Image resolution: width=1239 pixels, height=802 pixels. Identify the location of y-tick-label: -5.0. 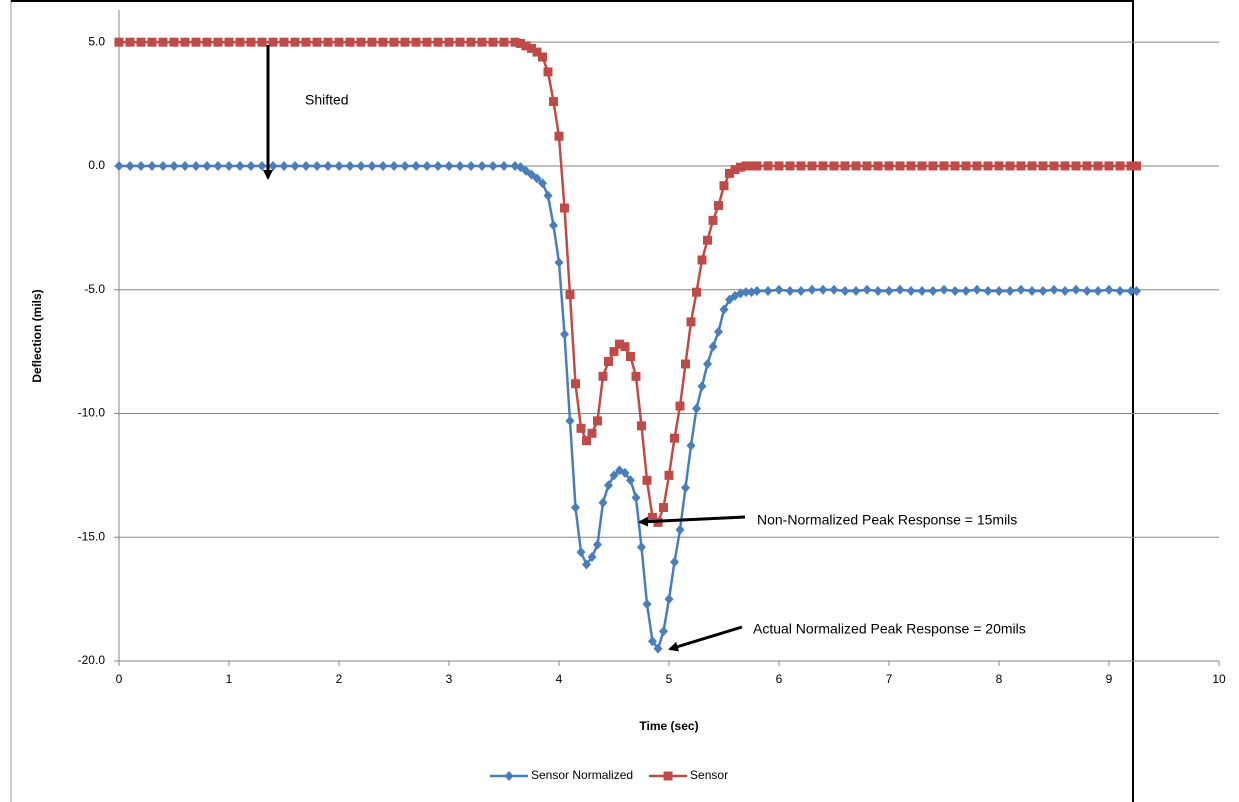
(94, 289).